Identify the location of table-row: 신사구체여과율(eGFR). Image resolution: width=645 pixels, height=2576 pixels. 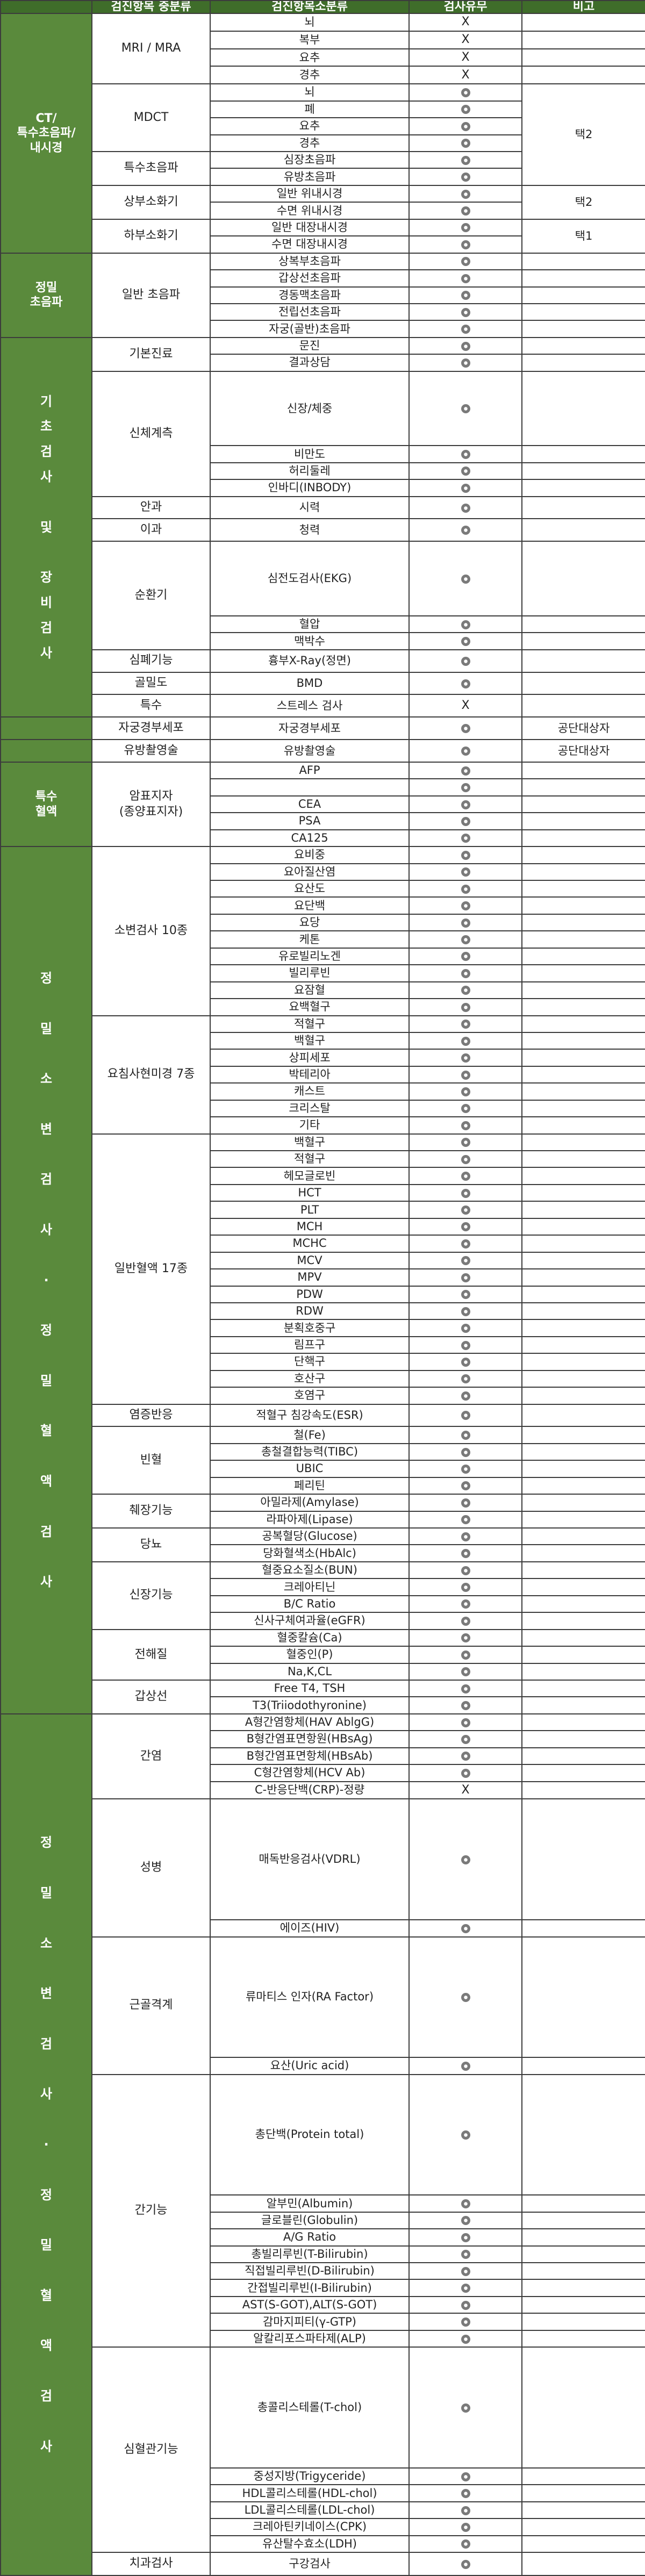
(323, 1621).